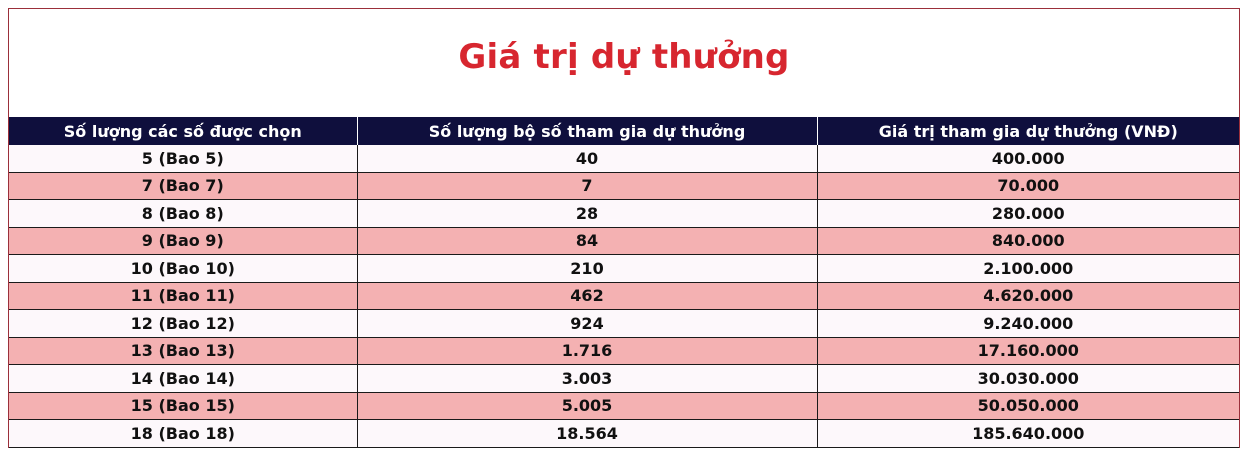 The width and height of the screenshot is (1256, 462). What do you see at coordinates (183, 241) in the screenshot?
I see `cell-numbers-chosen: 9 (Bao 9)` at bounding box center [183, 241].